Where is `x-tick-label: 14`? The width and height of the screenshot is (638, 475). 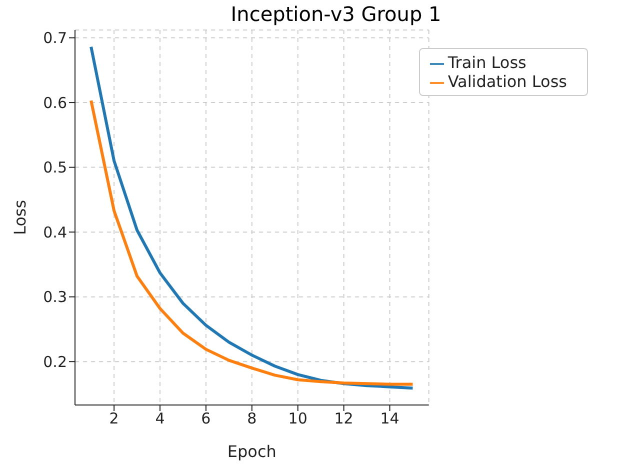 x-tick-label: 14 is located at coordinates (390, 419).